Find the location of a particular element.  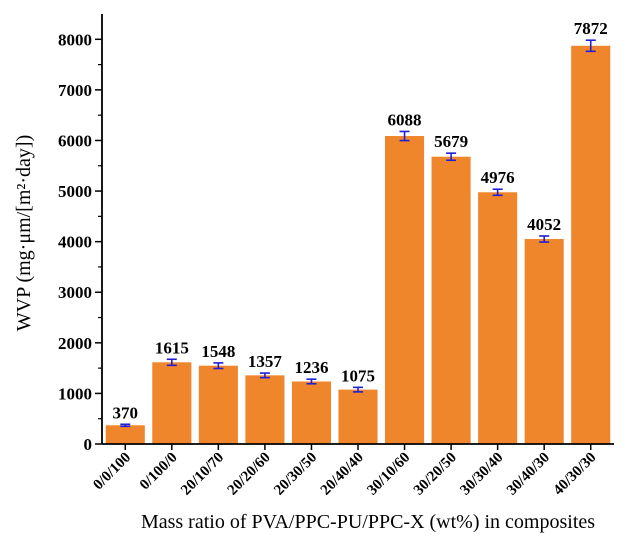

data-label-7: 6088 is located at coordinates (405, 119).